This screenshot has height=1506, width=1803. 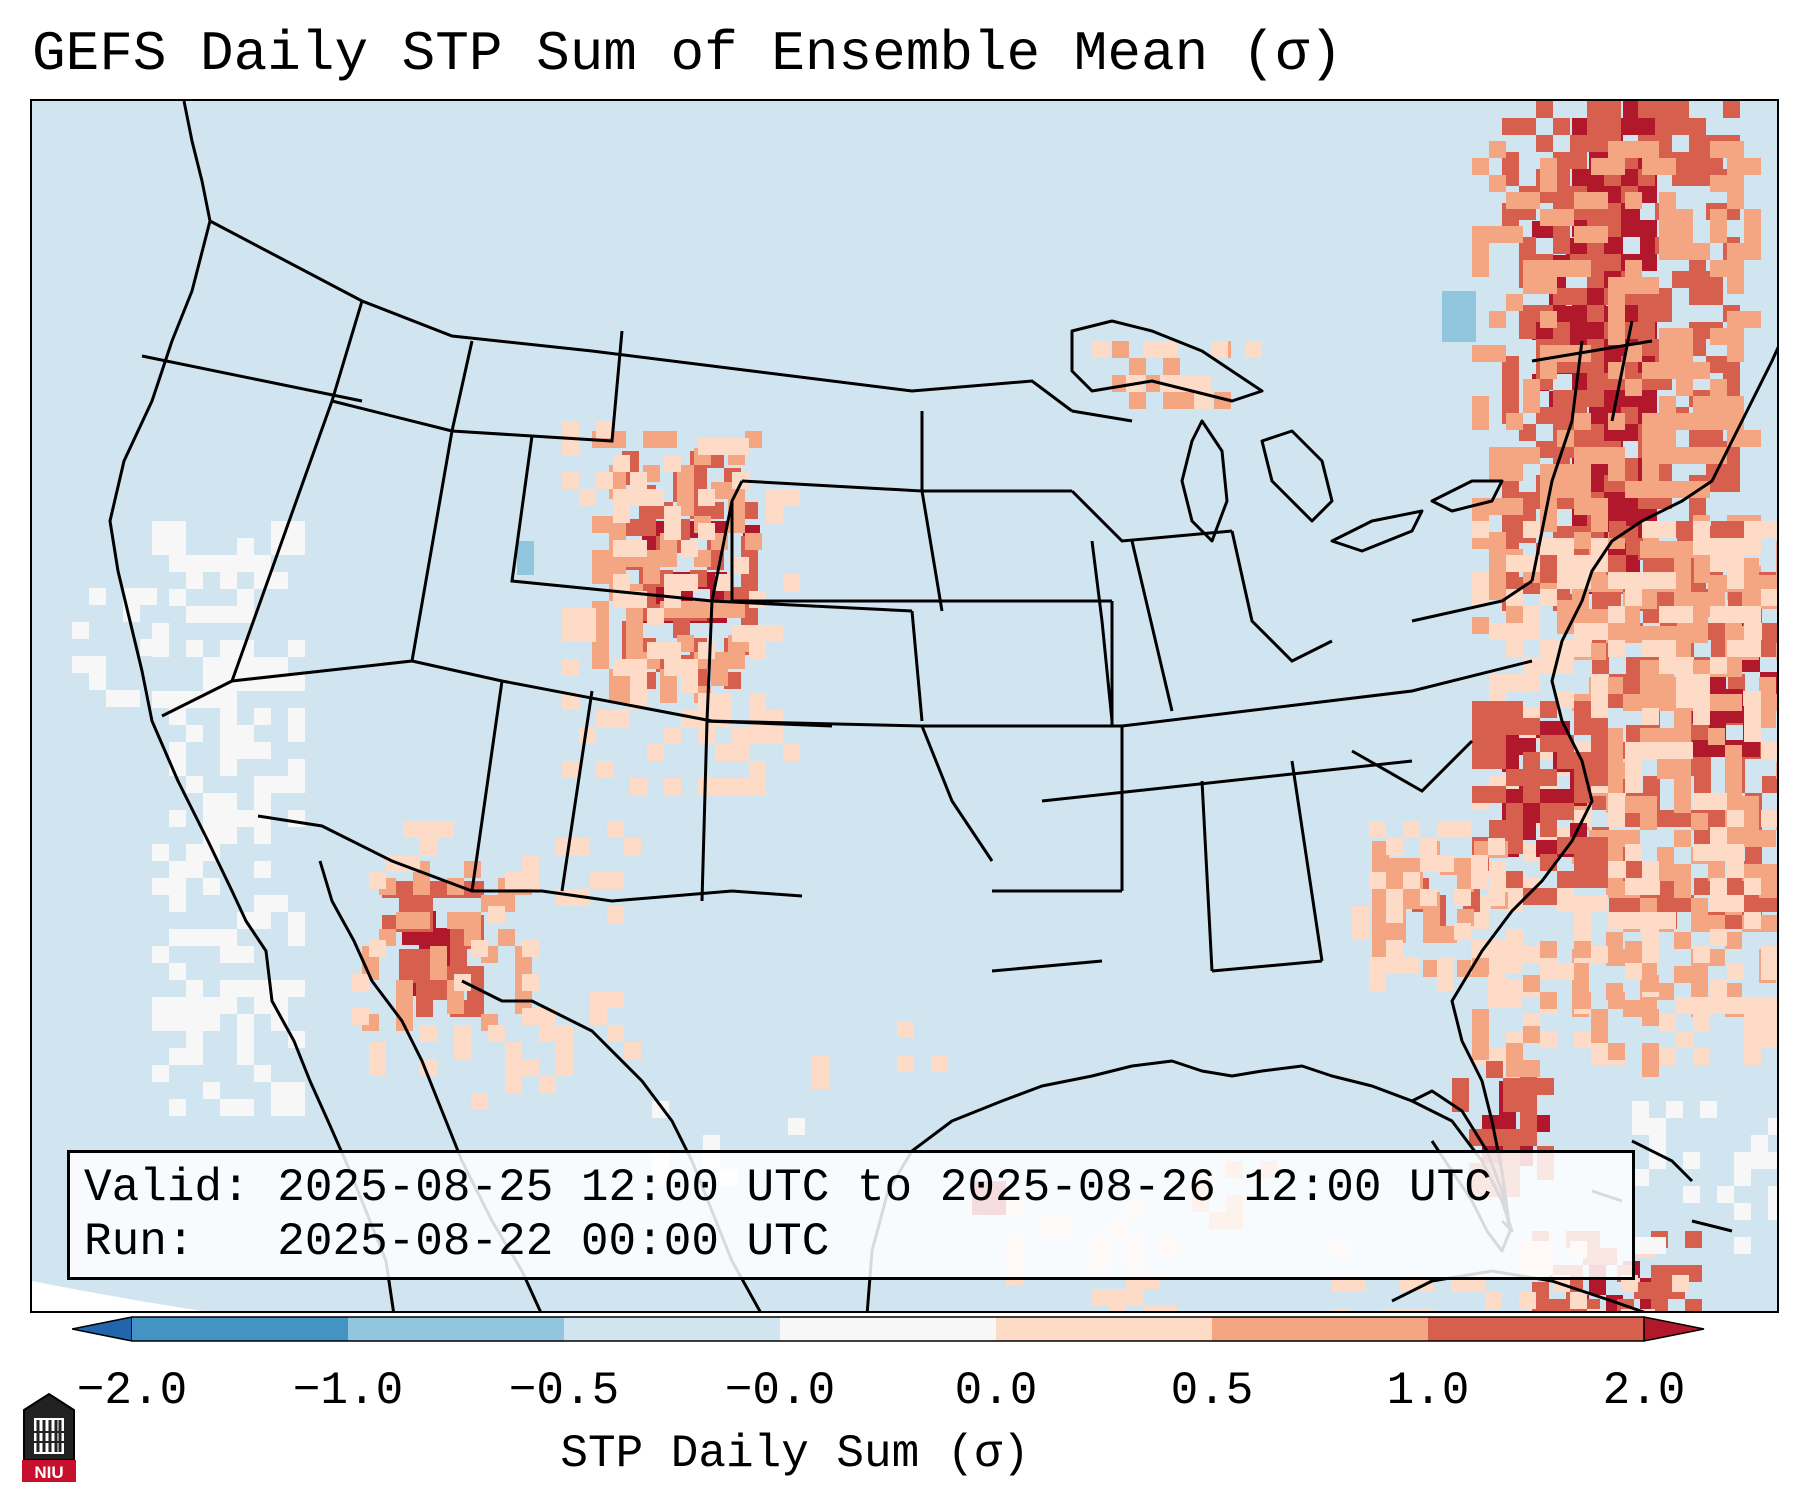 What do you see at coordinates (1428, 1391) in the screenshot?
I see `colorbar-tick-label: 1.0` at bounding box center [1428, 1391].